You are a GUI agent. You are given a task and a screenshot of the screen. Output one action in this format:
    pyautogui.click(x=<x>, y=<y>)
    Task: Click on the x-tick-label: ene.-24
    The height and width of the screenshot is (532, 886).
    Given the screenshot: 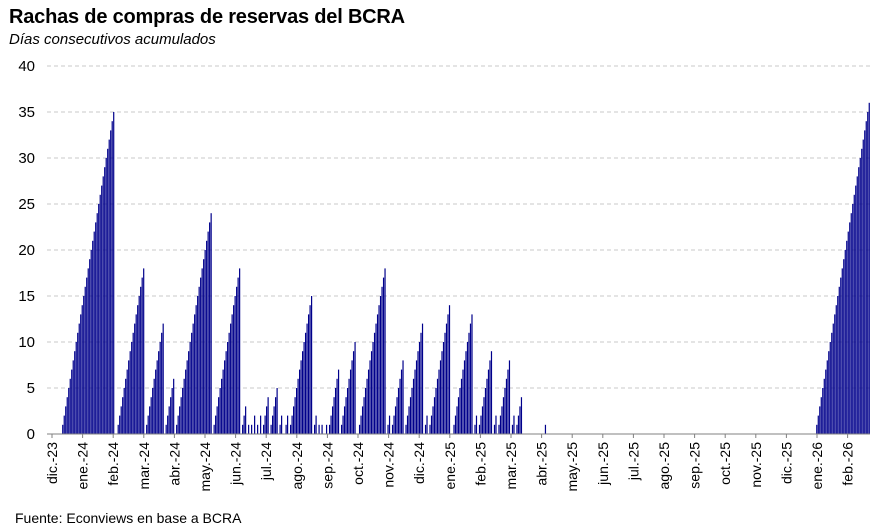 What is the action you would take?
    pyautogui.click(x=83, y=466)
    